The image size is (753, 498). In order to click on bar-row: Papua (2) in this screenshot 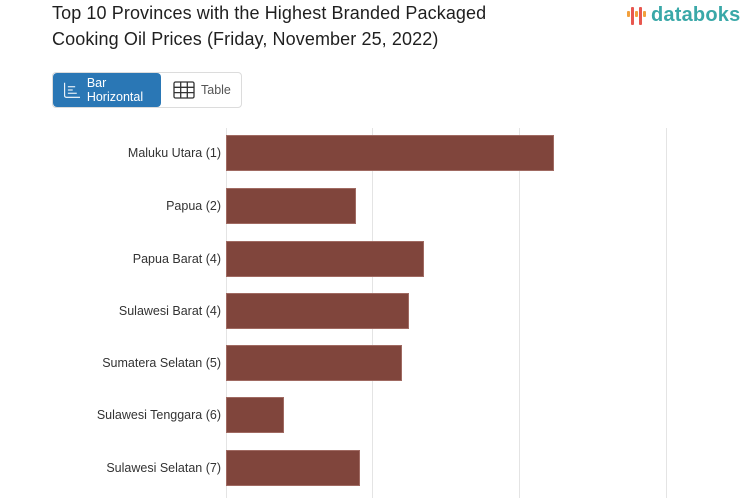, I will do `click(376, 206)`.